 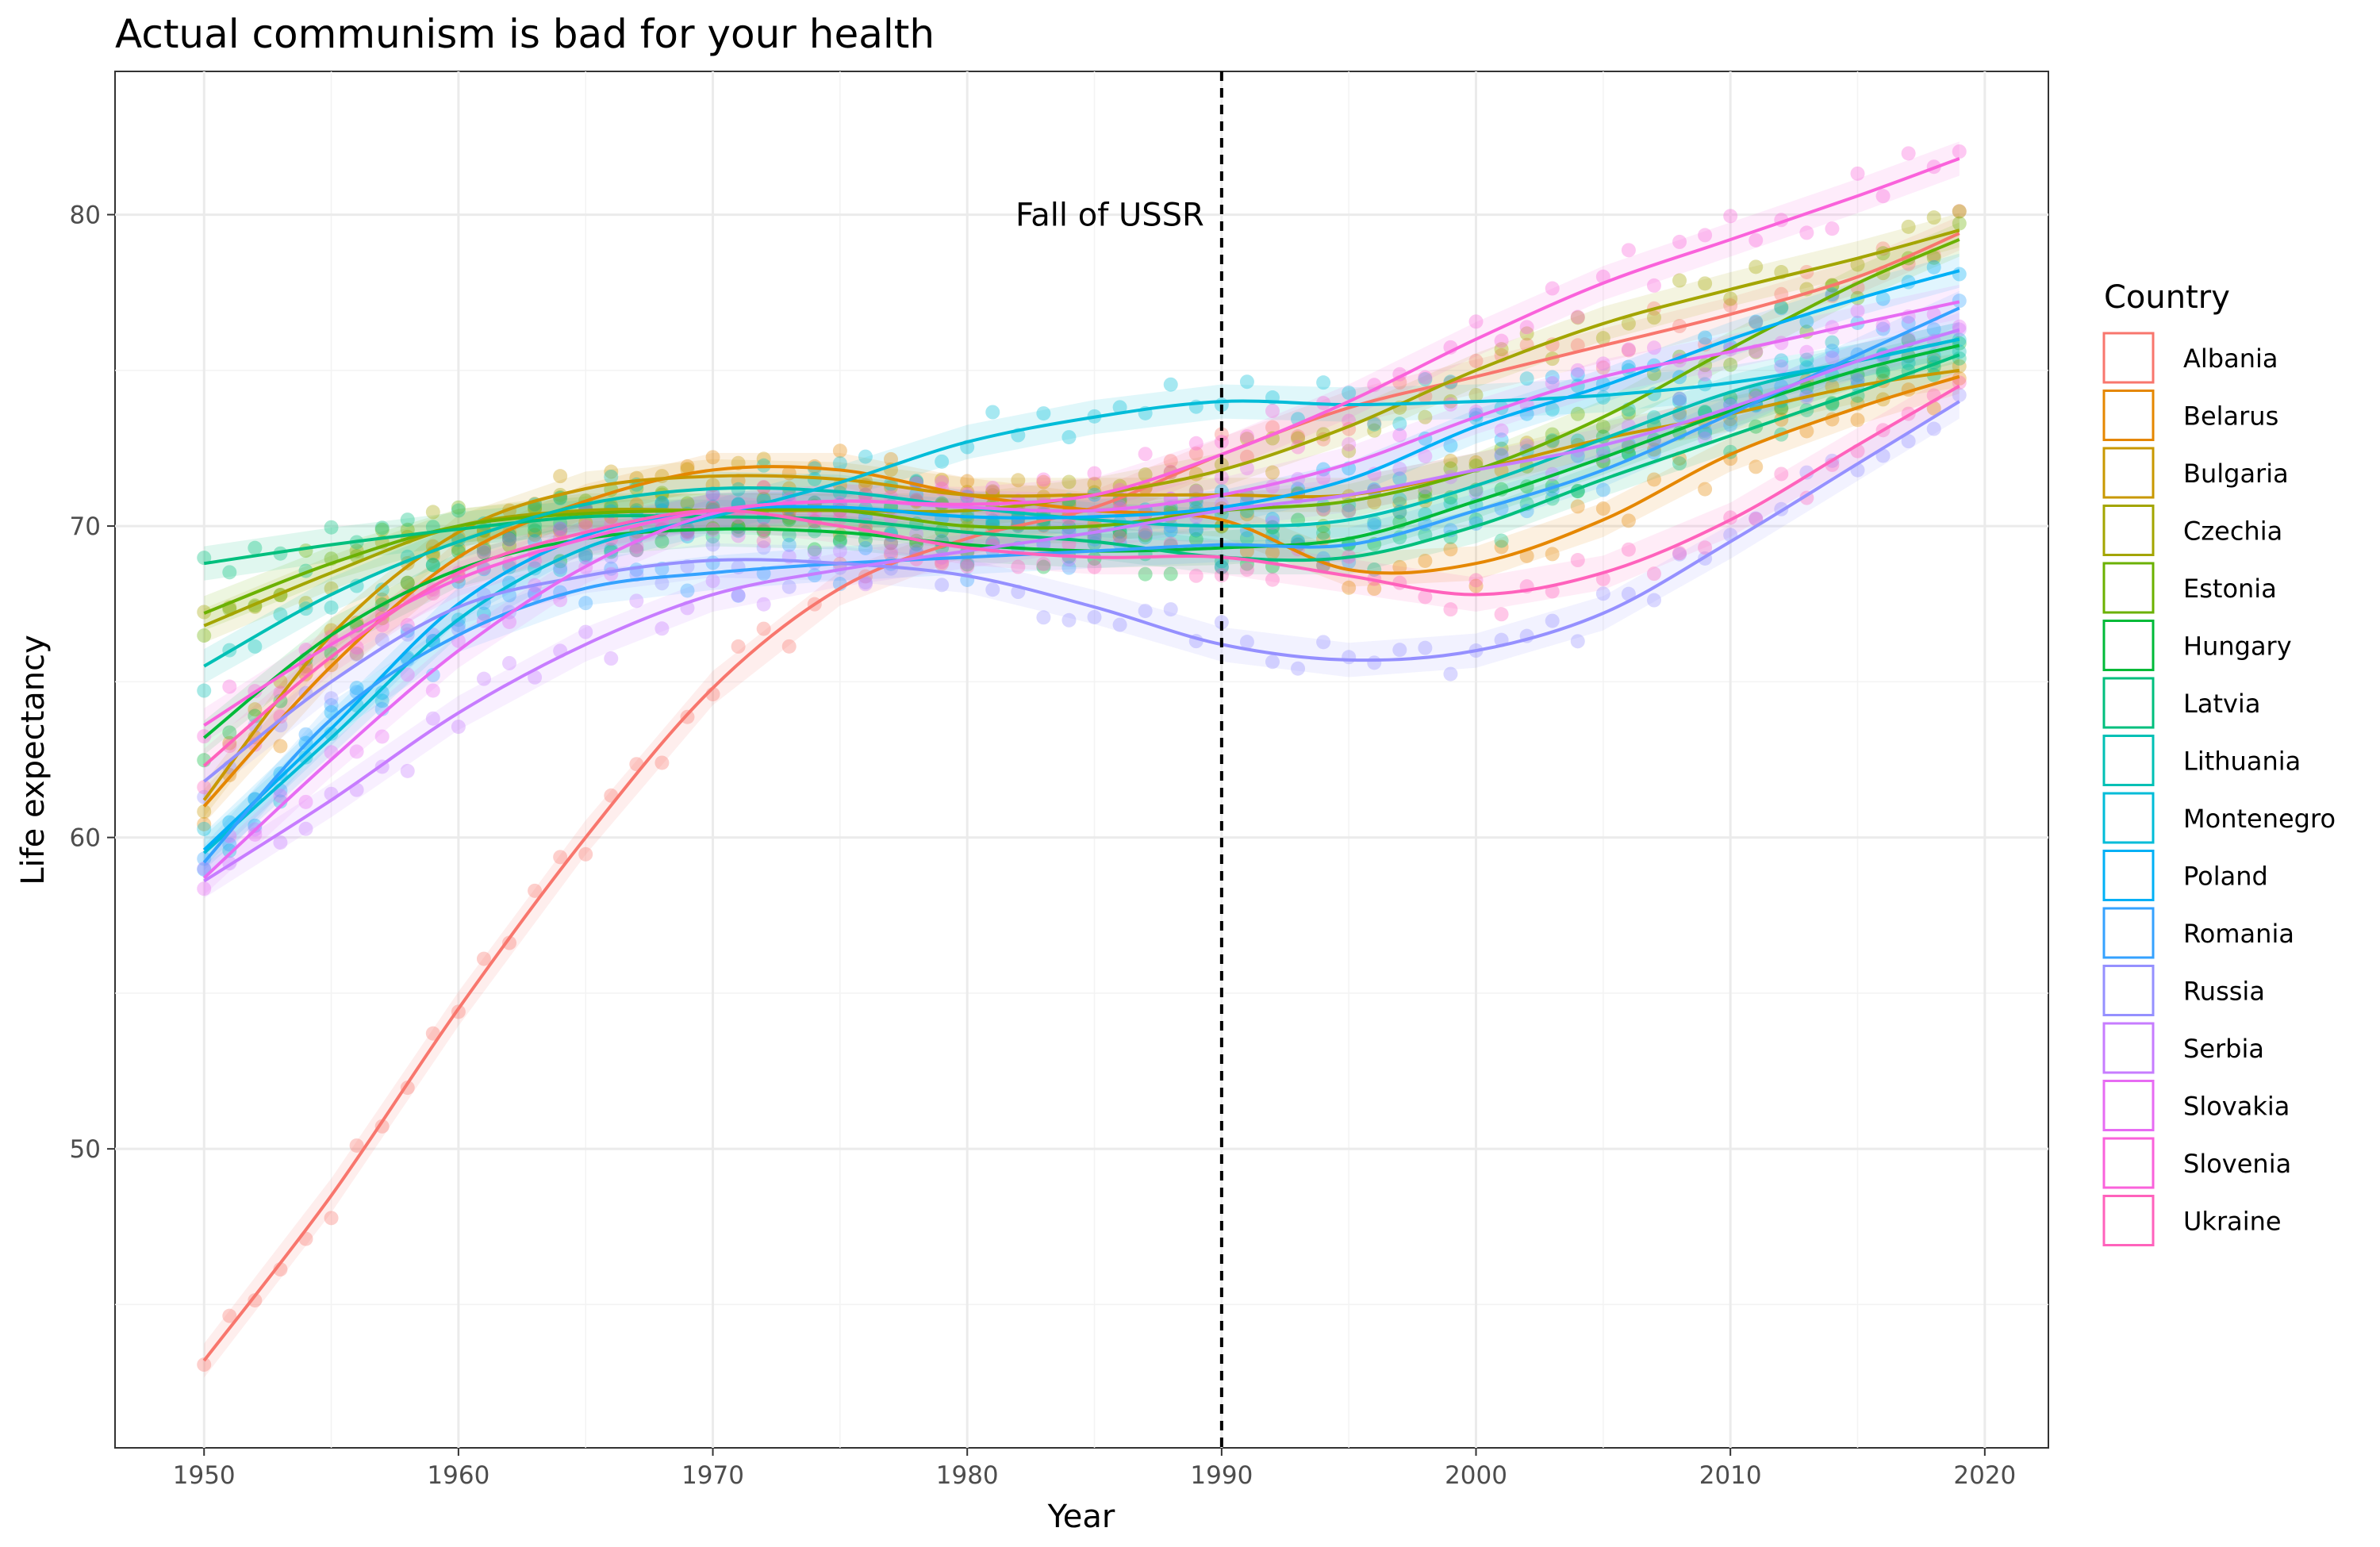 What do you see at coordinates (1476, 1475) in the screenshot?
I see `x-tick-label: 2000` at bounding box center [1476, 1475].